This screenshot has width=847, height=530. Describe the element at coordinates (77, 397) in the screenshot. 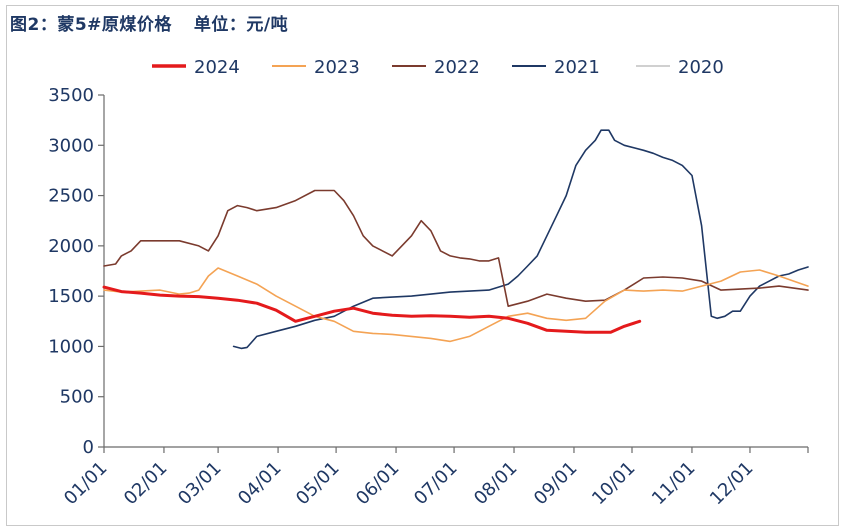

I see `y-tick-label: 500` at that location.